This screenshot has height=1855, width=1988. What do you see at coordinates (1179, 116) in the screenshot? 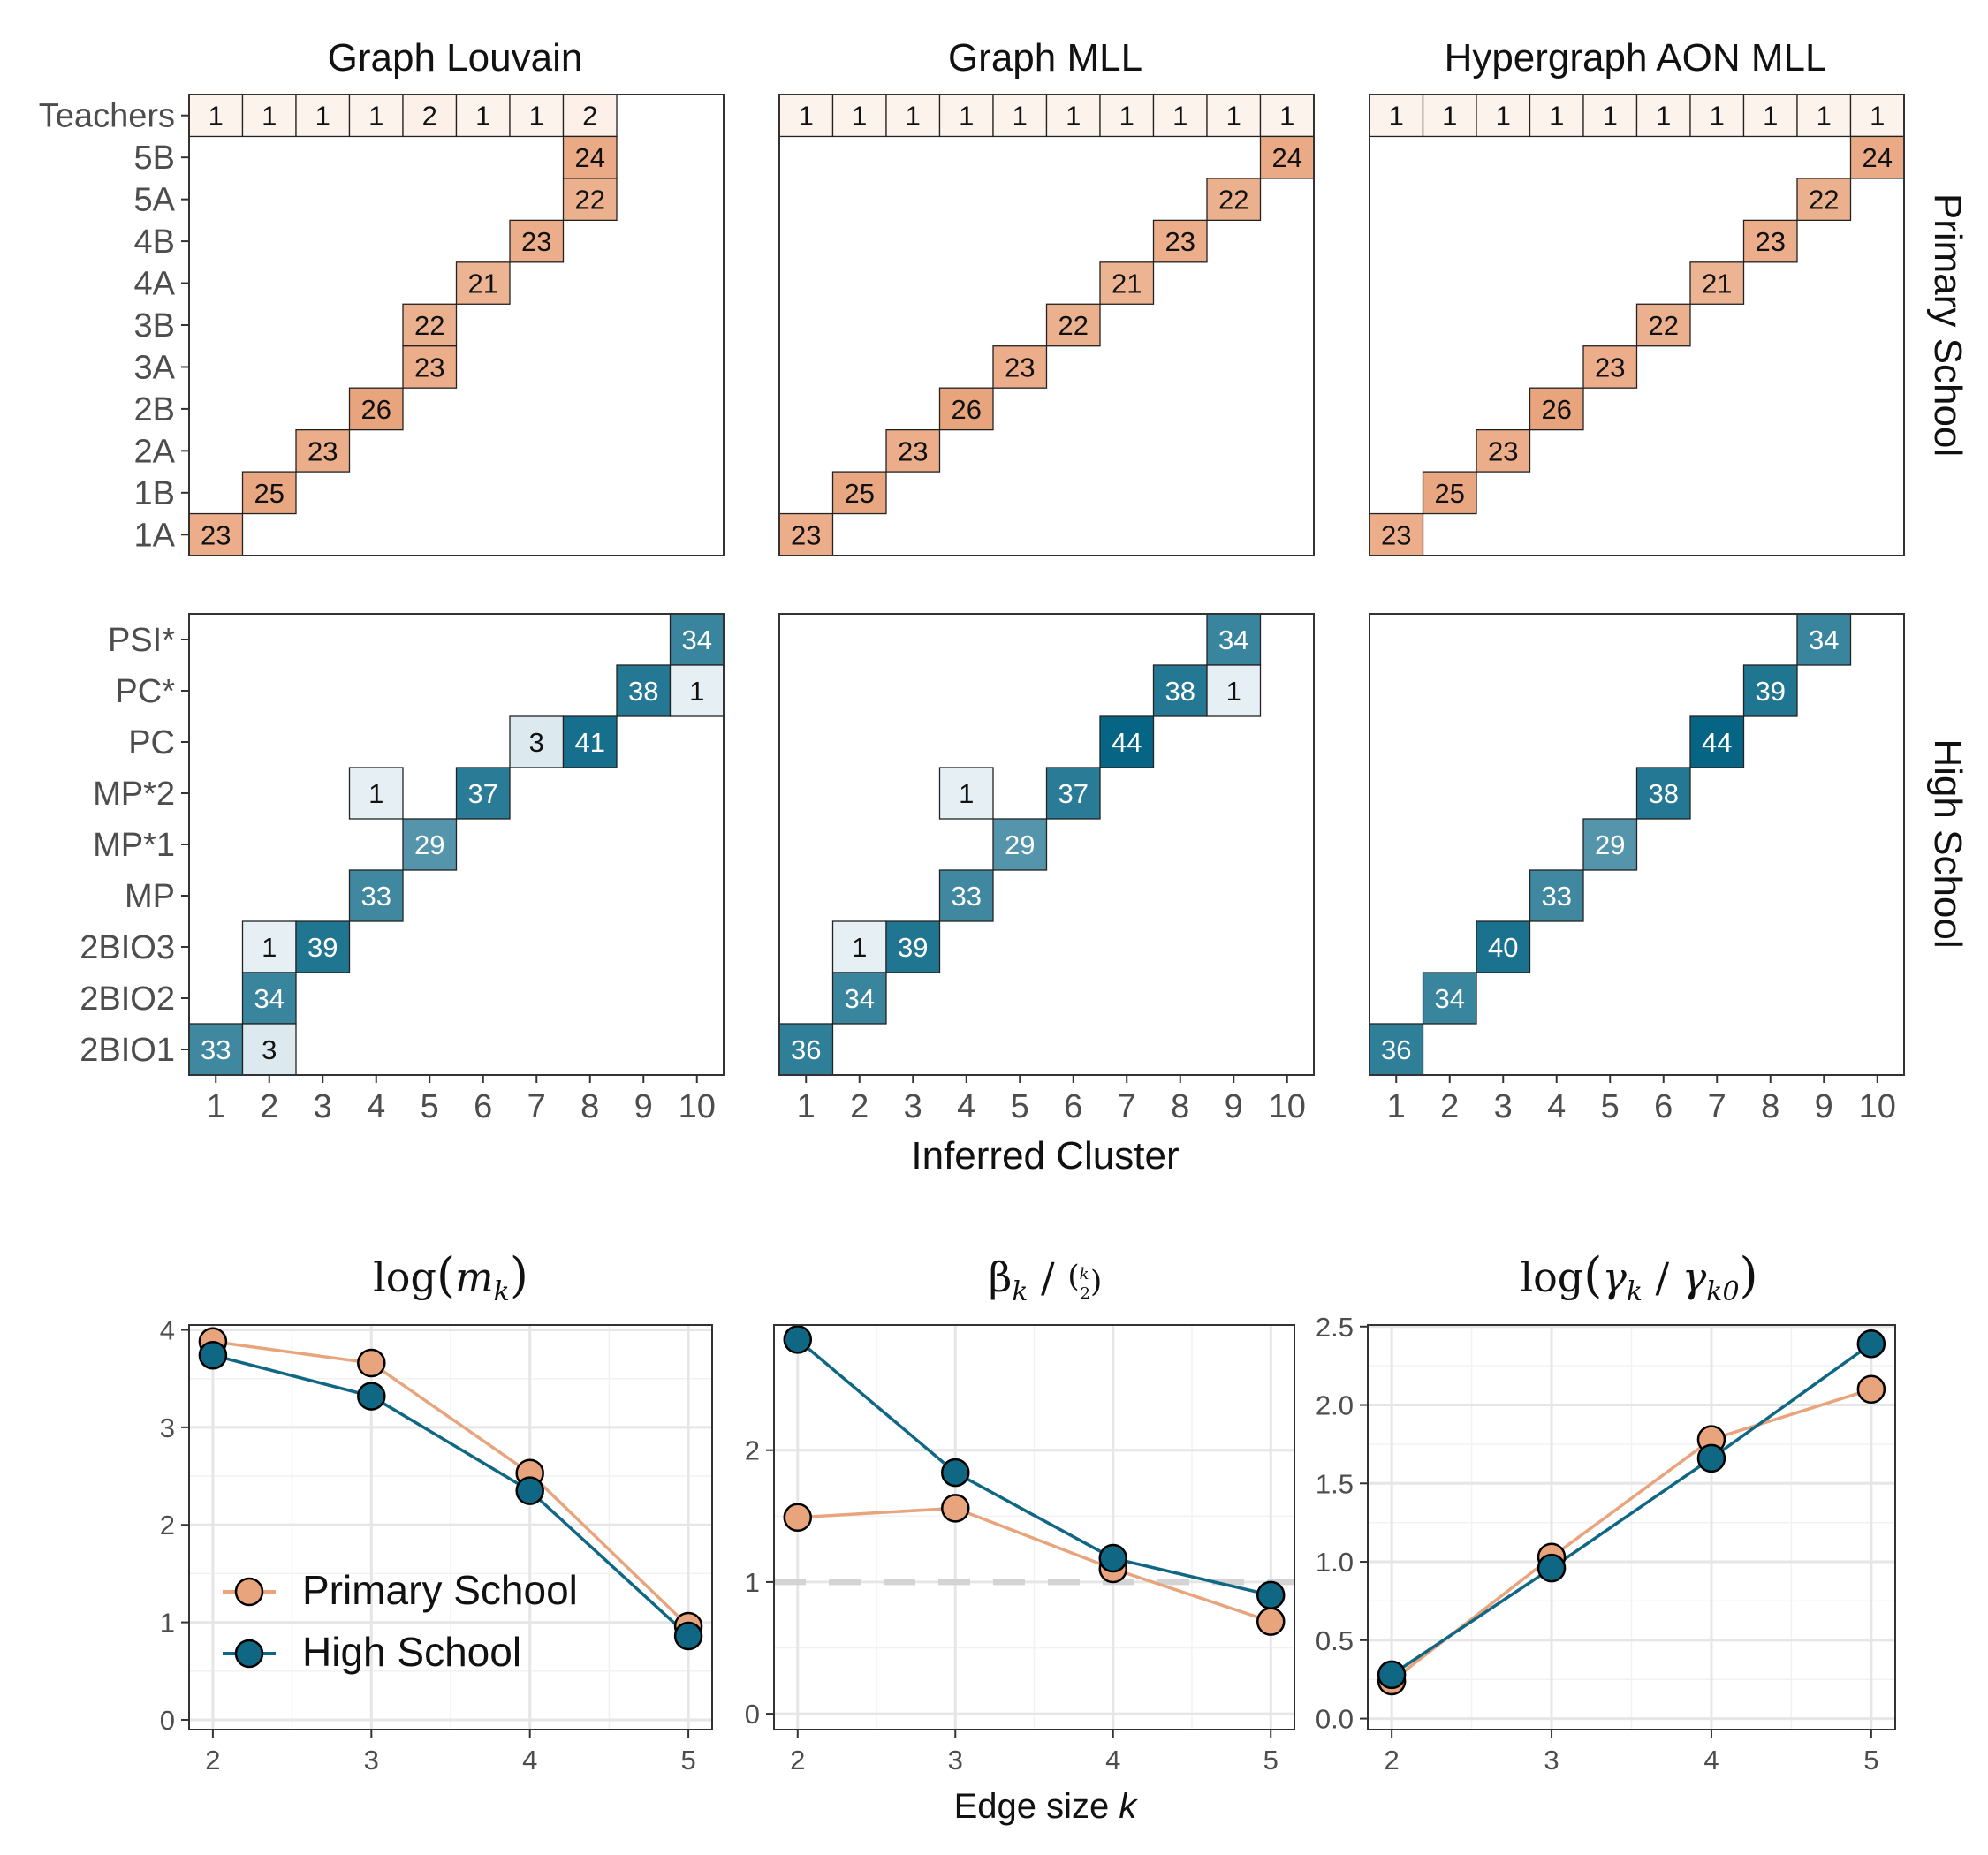
I see `cell-label-teachers-8: 1` at bounding box center [1179, 116].